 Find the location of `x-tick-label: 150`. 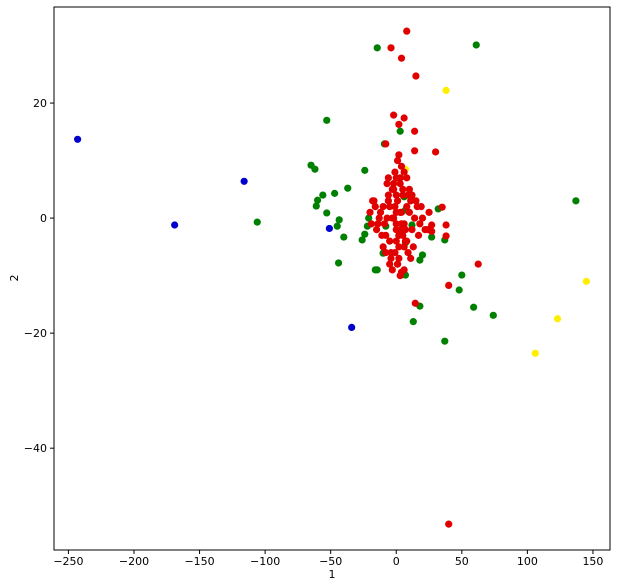

x-tick-label: 150 is located at coordinates (592, 561).